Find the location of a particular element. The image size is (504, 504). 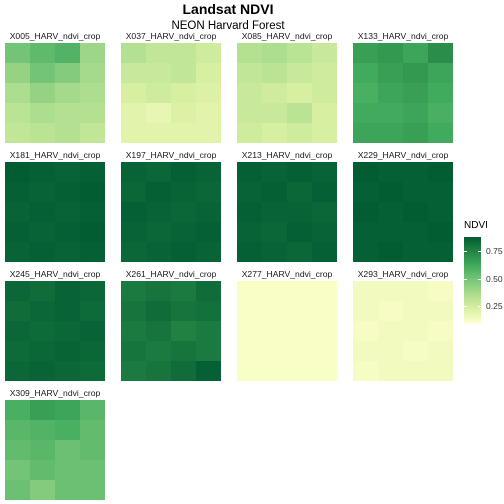

facet-panel: X261_HARV_ndvi_crop is located at coordinates (171, 324).